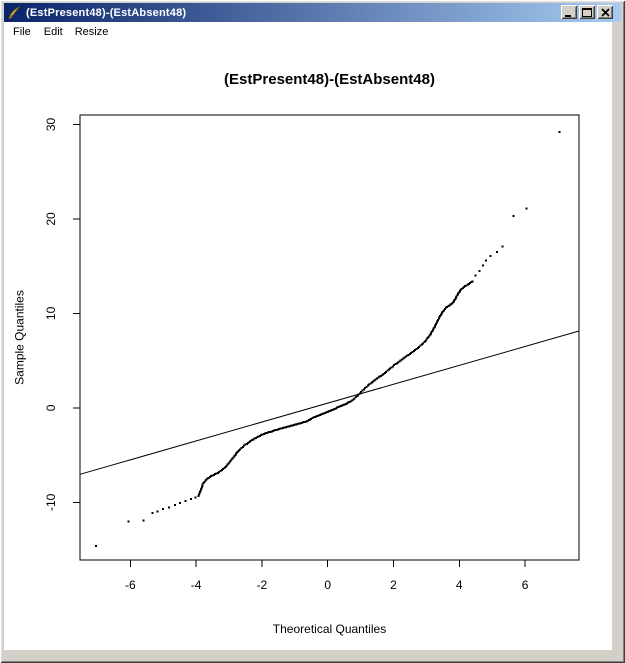  I want to click on menu-file: File, so click(22, 32).